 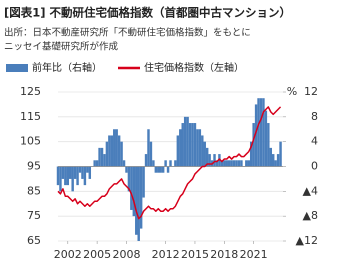 What do you see at coordinates (67, 67) in the screenshot?
I see `legend-label: 前年比（右軸）` at bounding box center [67, 67].